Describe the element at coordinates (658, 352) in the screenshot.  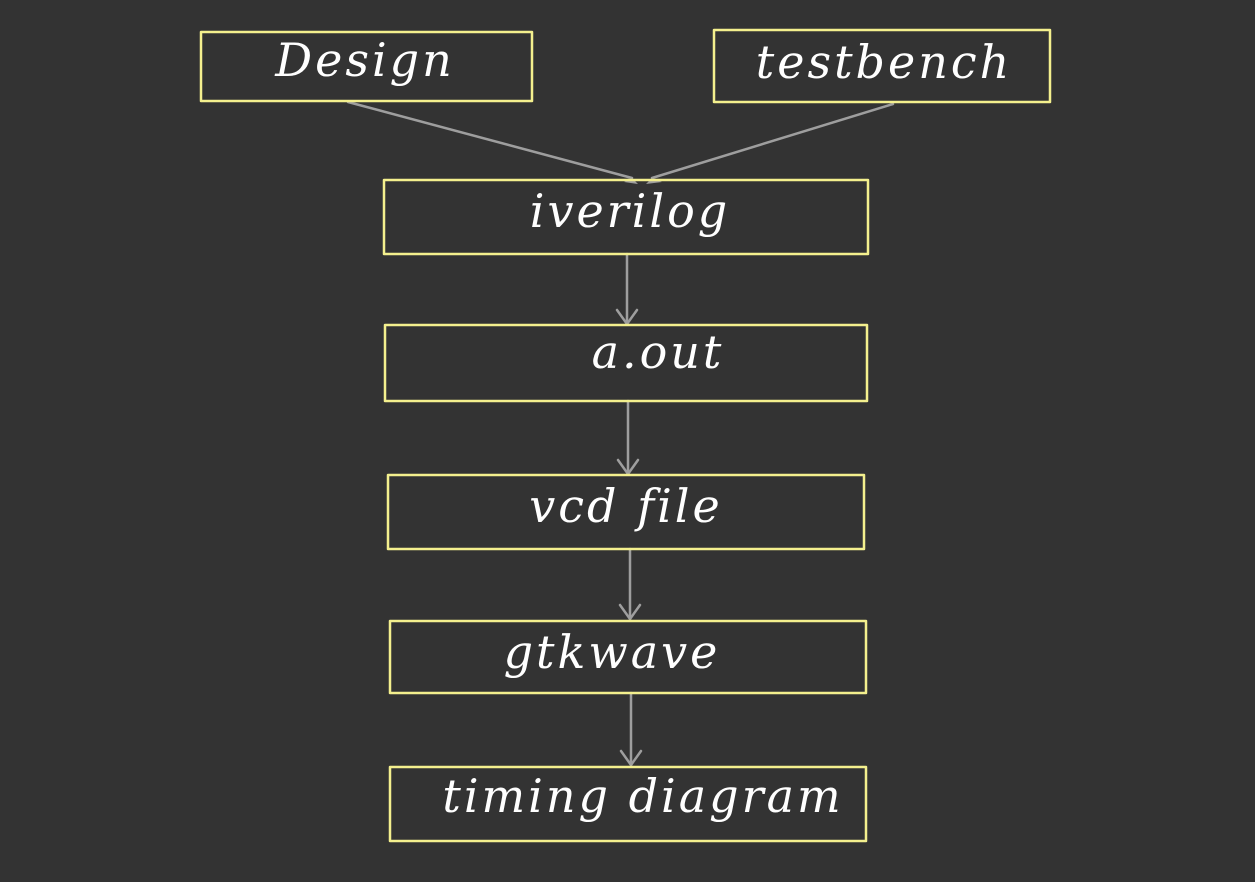
I see `node-aout-label: a.out` at that location.